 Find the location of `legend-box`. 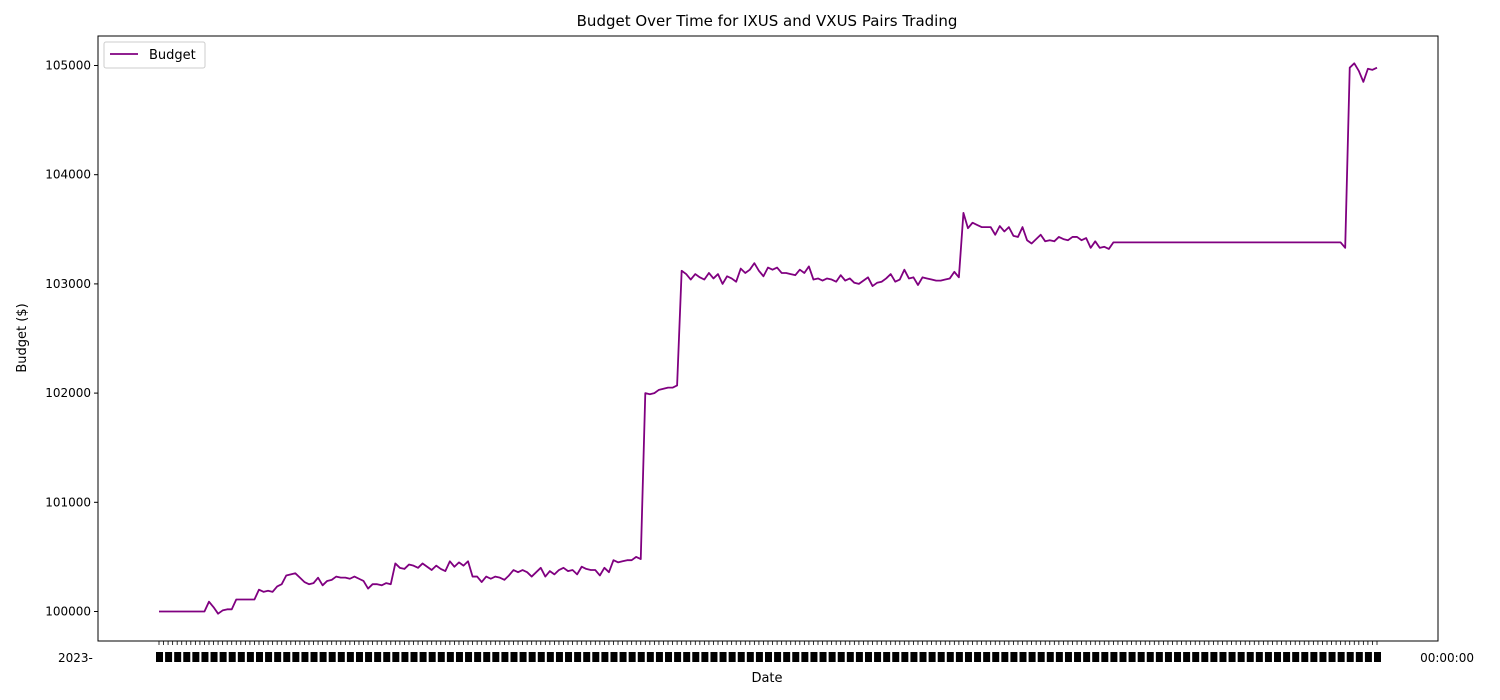

legend-box is located at coordinates (154, 55).